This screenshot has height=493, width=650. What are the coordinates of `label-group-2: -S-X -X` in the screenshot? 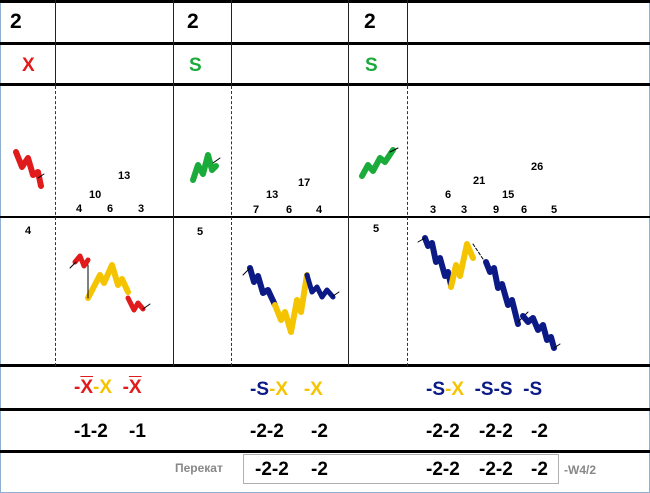 It's located at (286, 390).